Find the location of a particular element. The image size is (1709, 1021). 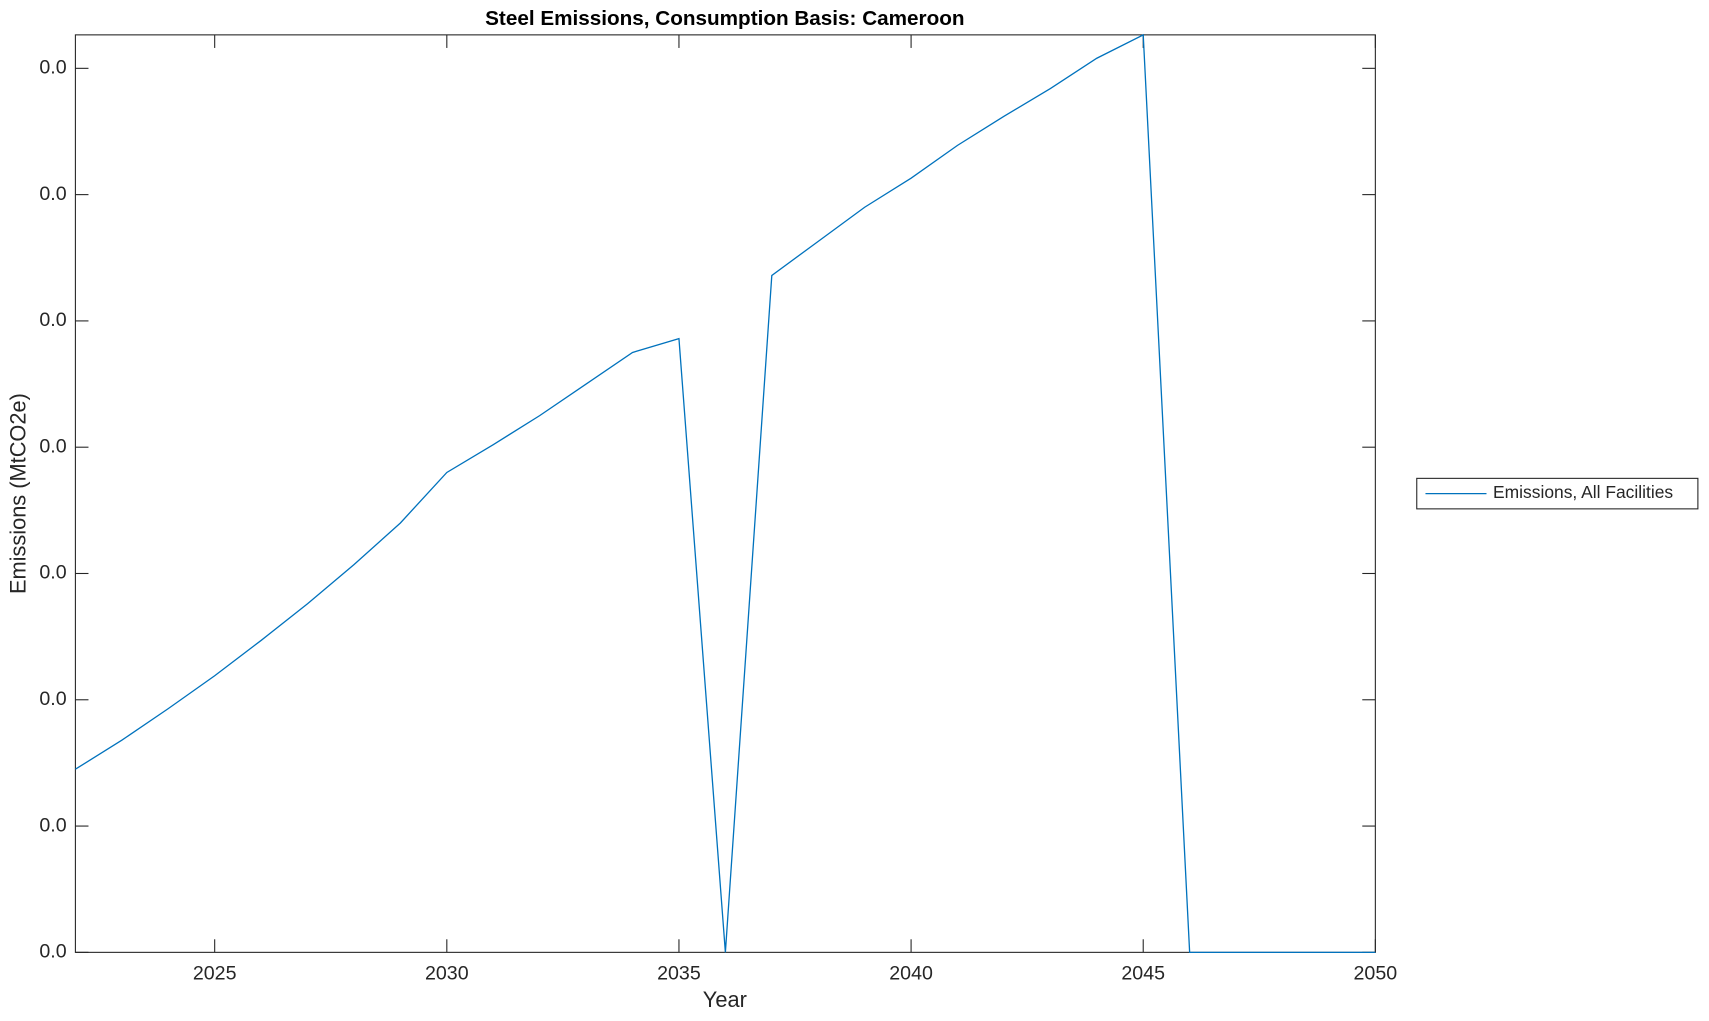

x-tick-label: 2045 is located at coordinates (1143, 973).